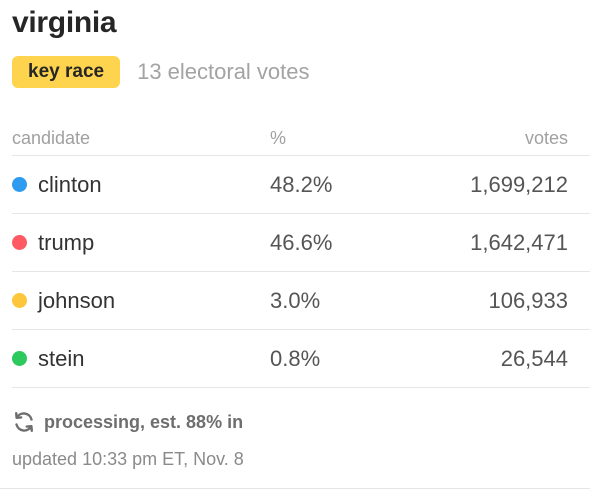  What do you see at coordinates (519, 184) in the screenshot?
I see `candidate-votes: 1,699,212` at bounding box center [519, 184].